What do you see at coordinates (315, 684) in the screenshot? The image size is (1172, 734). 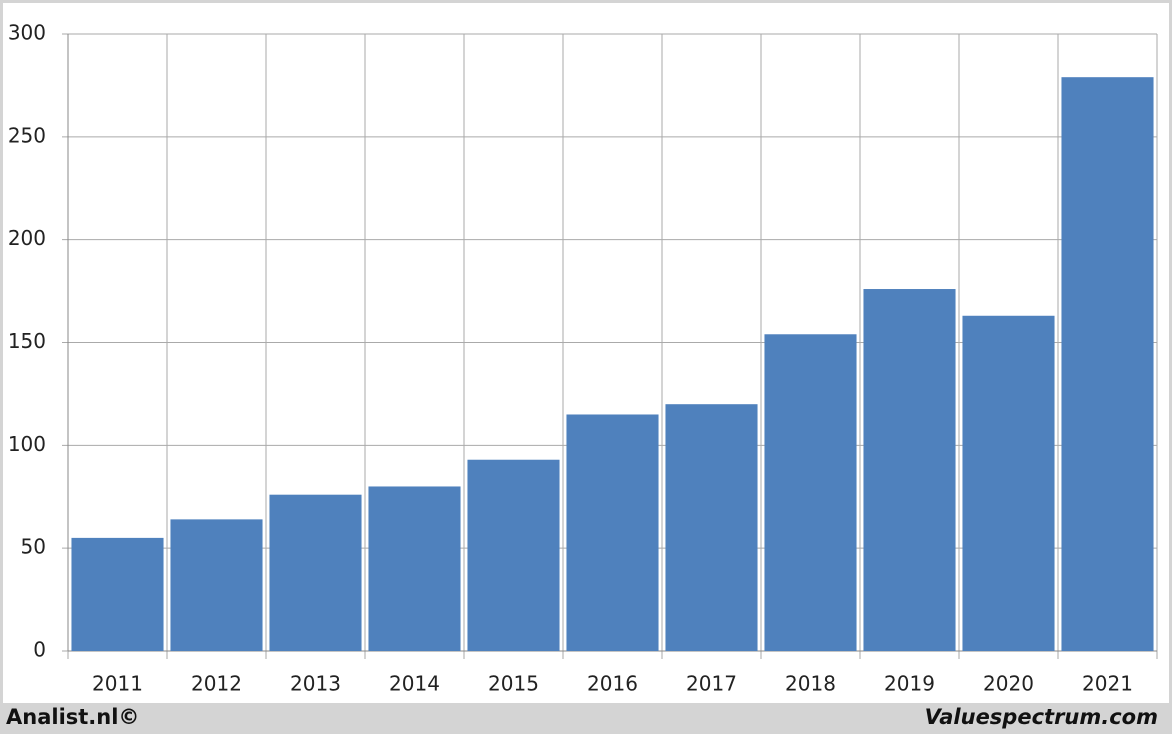 I see `x-tick-label: 2013` at bounding box center [315, 684].